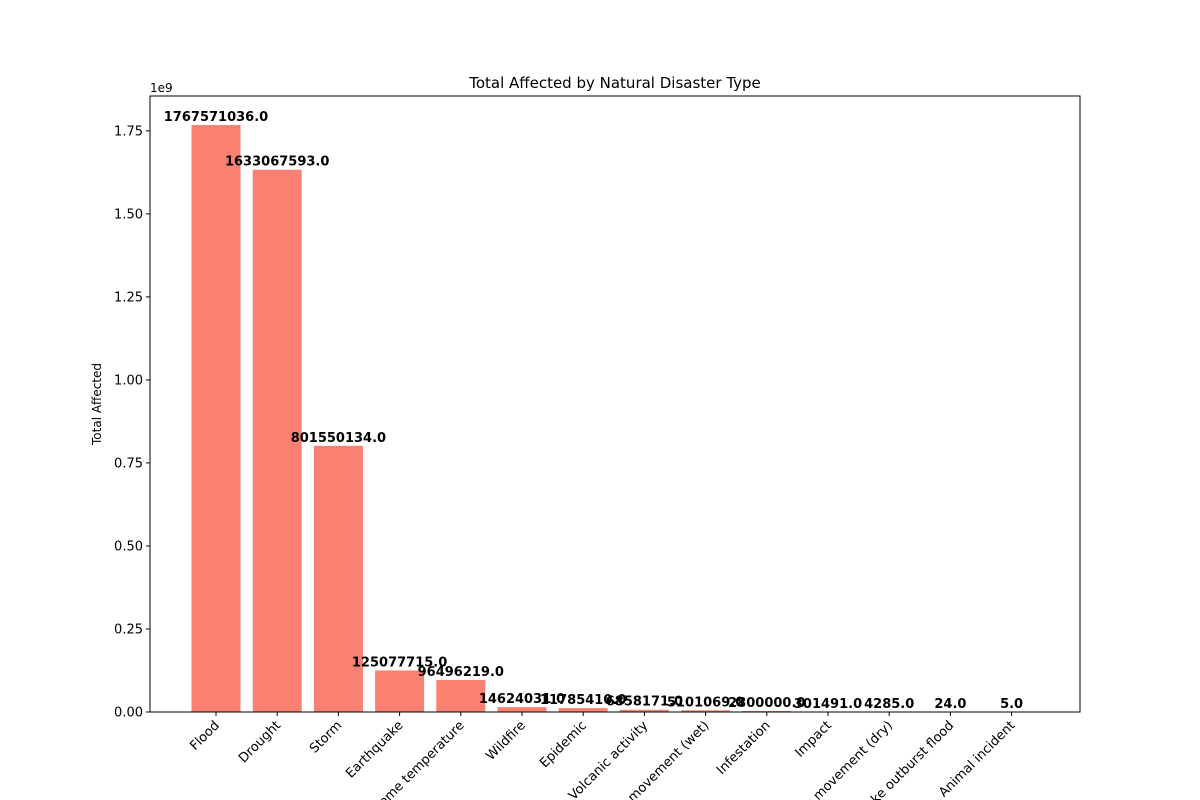 The width and height of the screenshot is (1200, 800). I want to click on value-label-4: 125077715.0, so click(399, 662).